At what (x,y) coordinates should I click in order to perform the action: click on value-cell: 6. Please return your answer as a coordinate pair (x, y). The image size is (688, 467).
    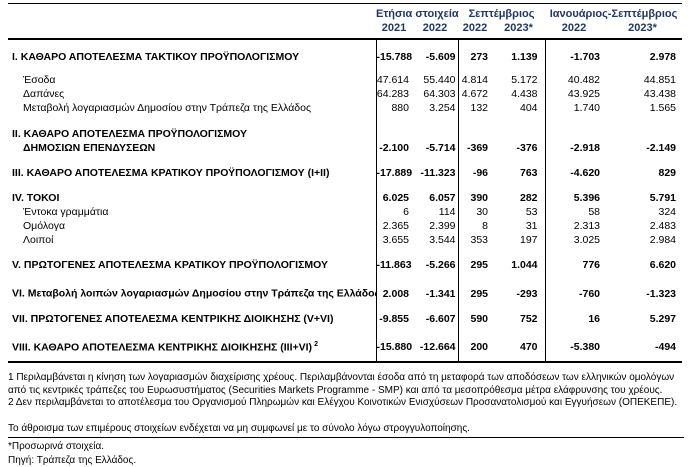
    Looking at the image, I should click on (393, 212).